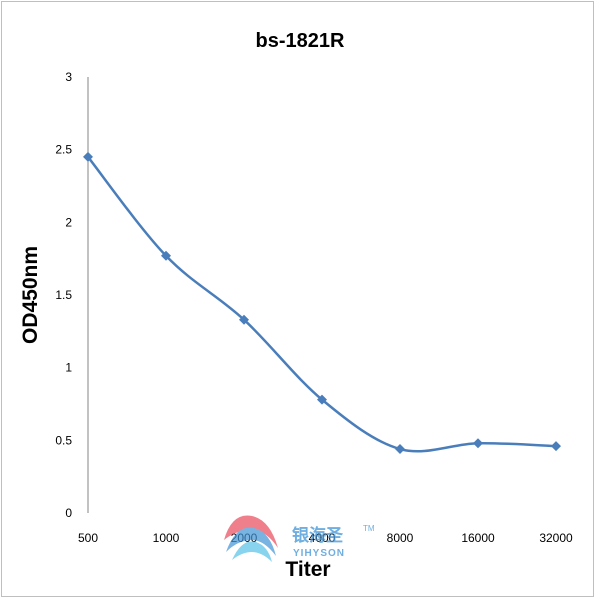 The height and width of the screenshot is (600, 597). Describe the element at coordinates (307, 569) in the screenshot. I see `x-axis-label: Titer` at that location.